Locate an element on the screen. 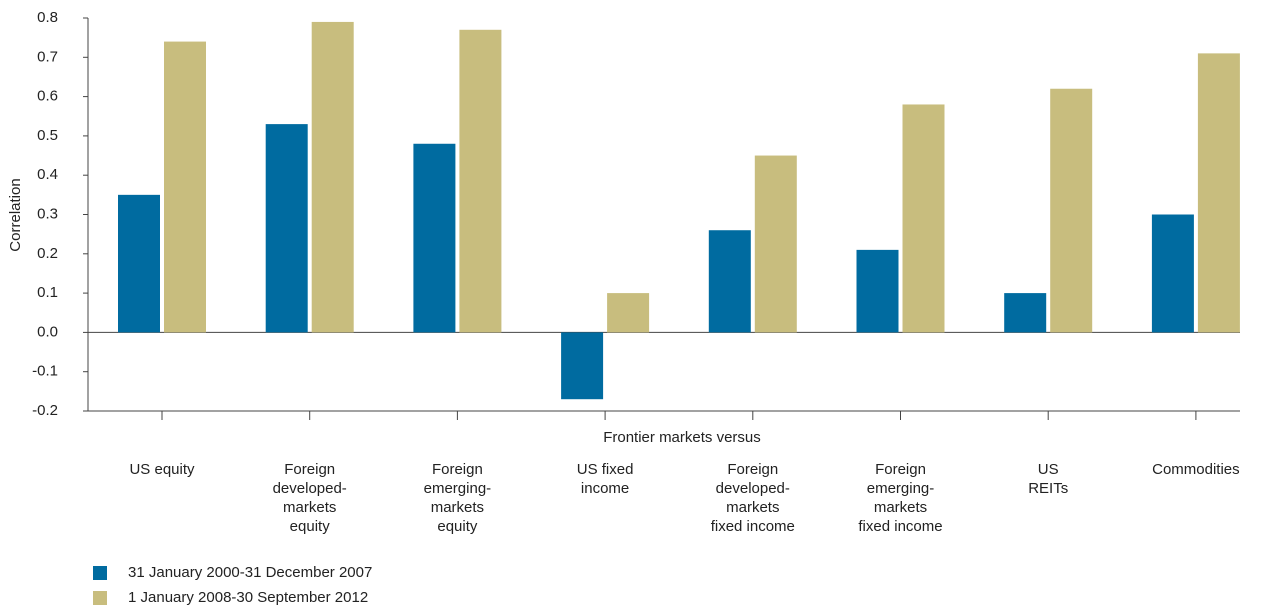 Image resolution: width=1271 pixels, height=610 pixels. y-axis-label: Correlation is located at coordinates (15, 214).